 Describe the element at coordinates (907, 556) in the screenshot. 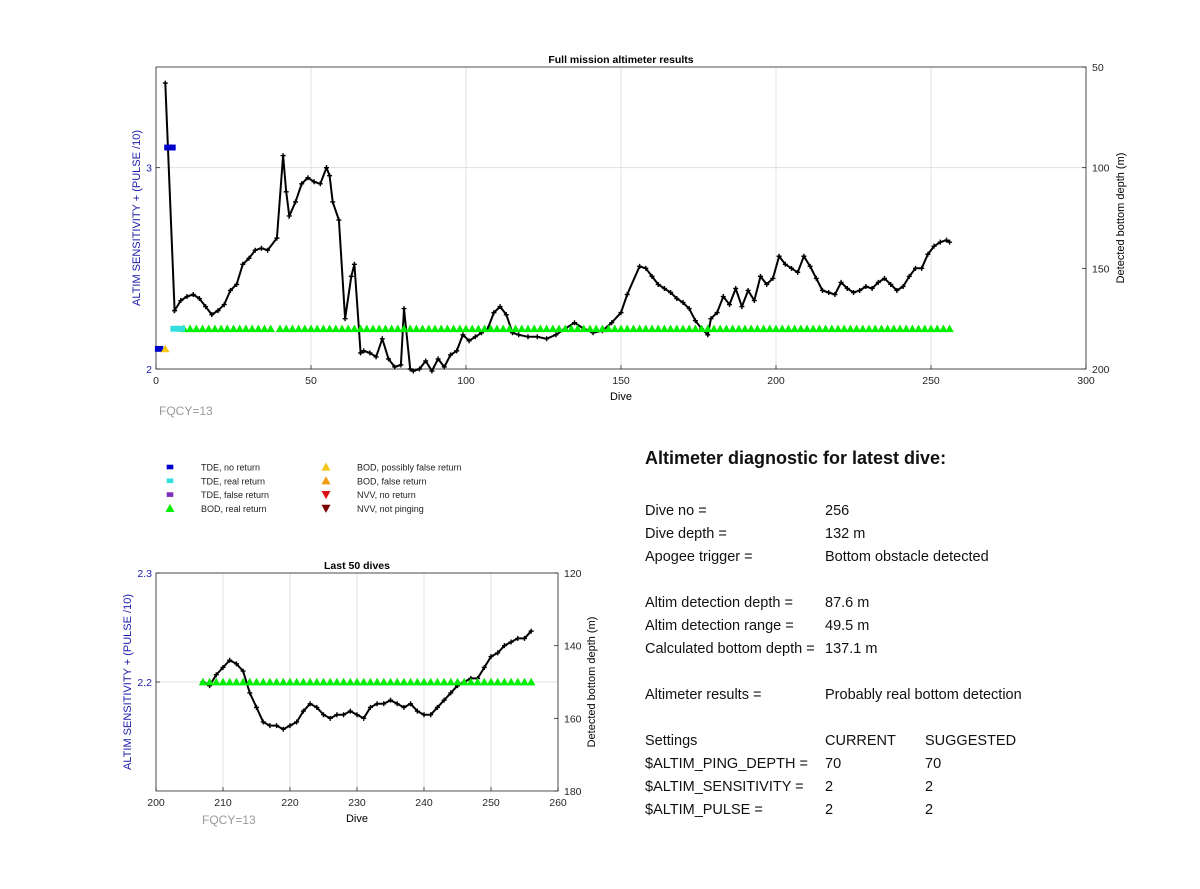

I see `apogee-value: Bottom obstacle detected` at that location.